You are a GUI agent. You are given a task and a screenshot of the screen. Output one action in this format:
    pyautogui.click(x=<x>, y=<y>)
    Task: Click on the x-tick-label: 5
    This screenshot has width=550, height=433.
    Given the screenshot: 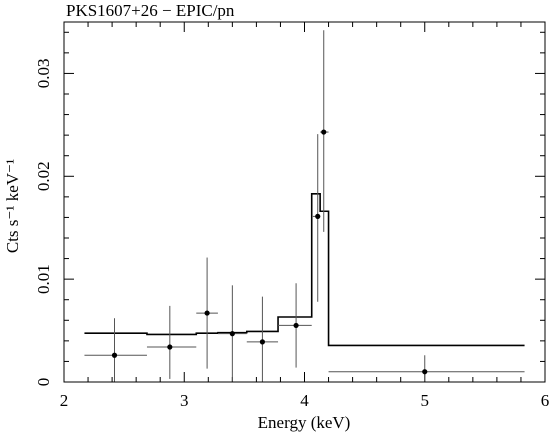 What is the action you would take?
    pyautogui.click(x=425, y=400)
    